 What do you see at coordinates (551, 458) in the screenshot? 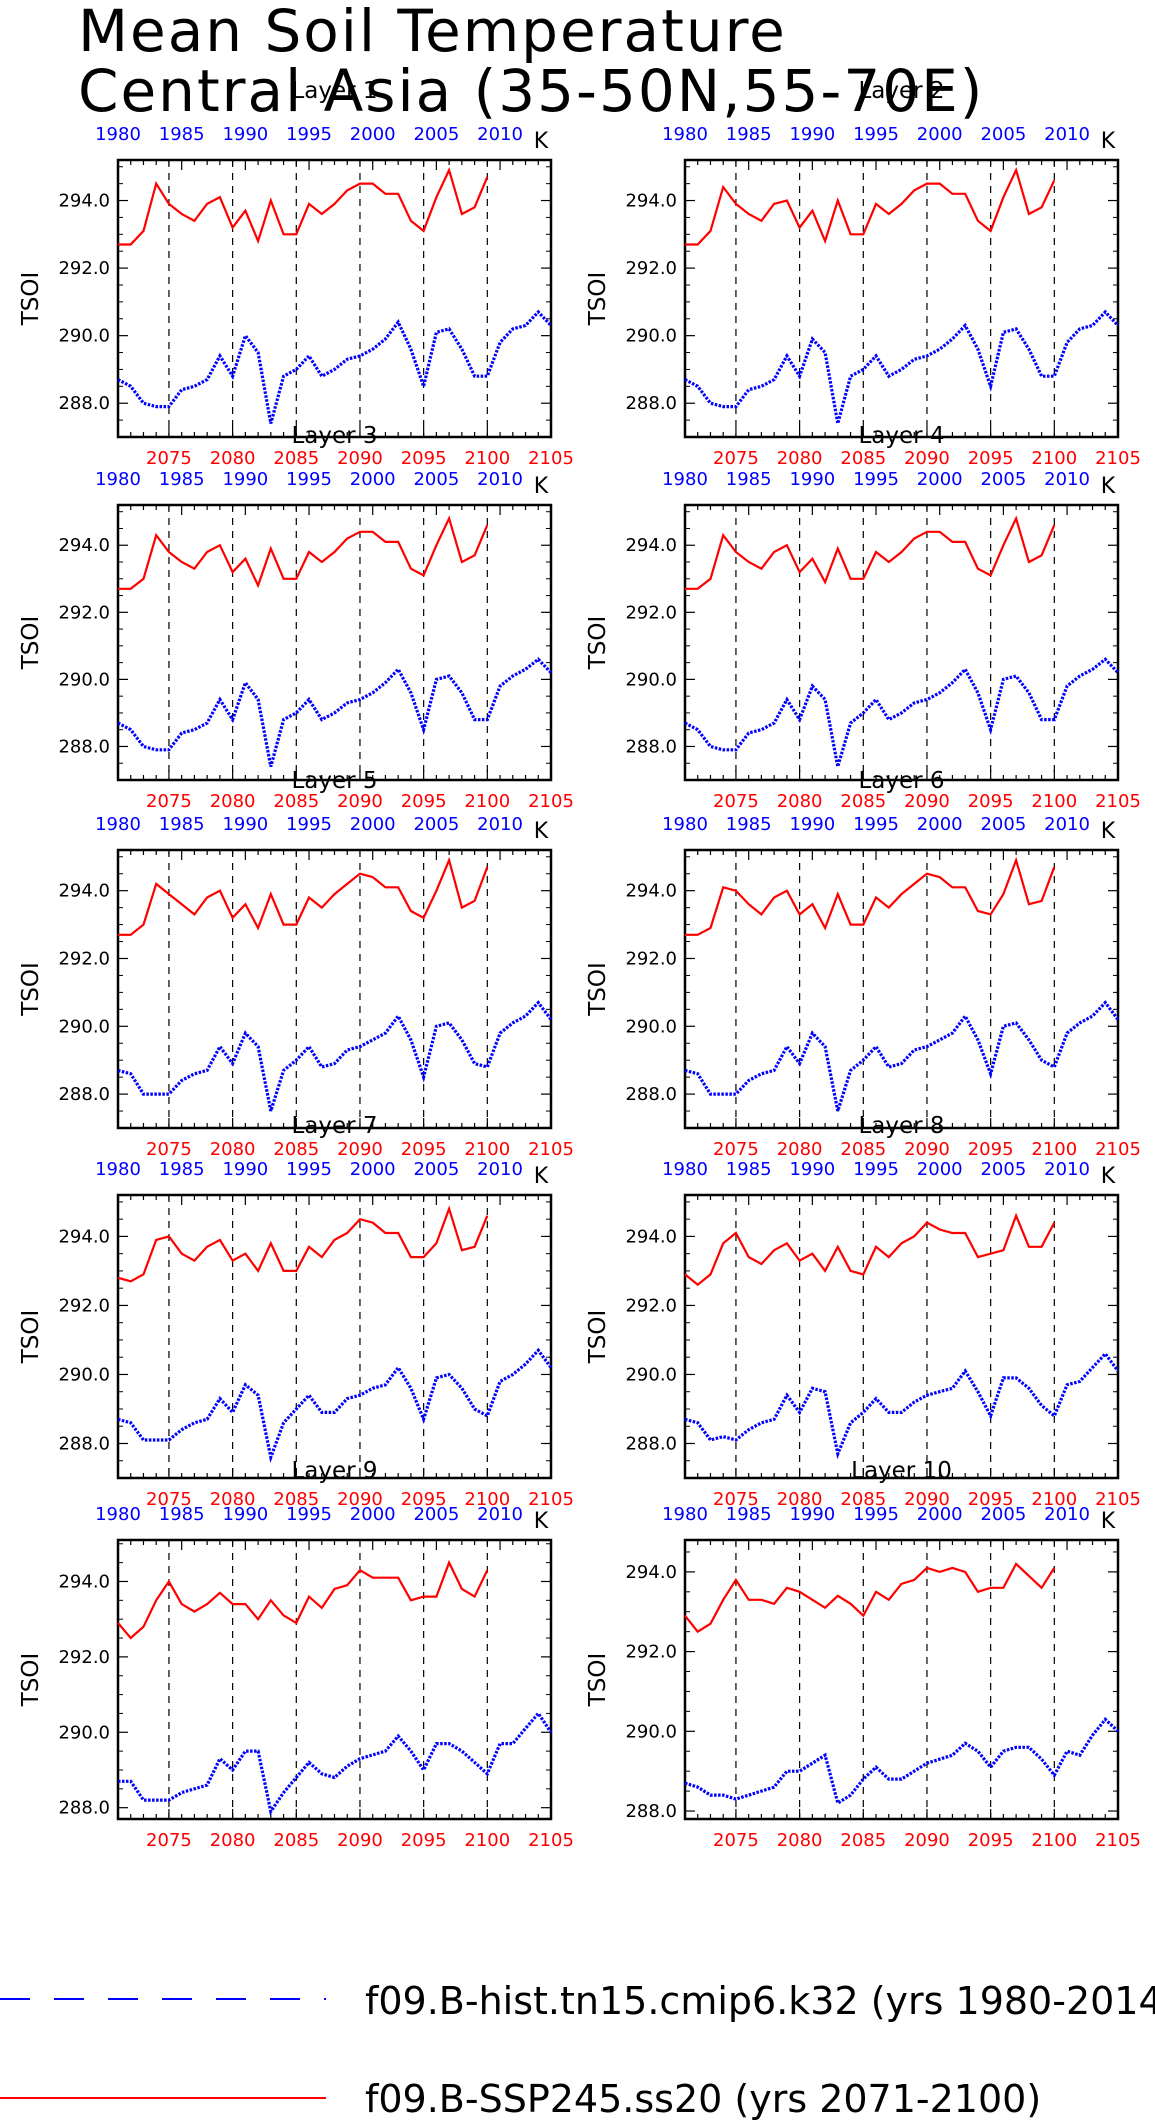
I see `panel1-bottom-tick-label-2105: 2105` at bounding box center [551, 458].